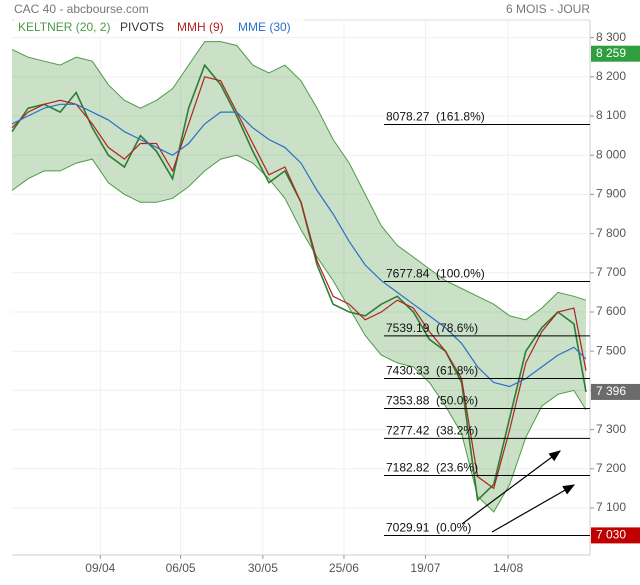 This screenshot has width=640, height=585. What do you see at coordinates (548, 9) in the screenshot?
I see `period-label: 6 MOIS - JOUR` at bounding box center [548, 9].